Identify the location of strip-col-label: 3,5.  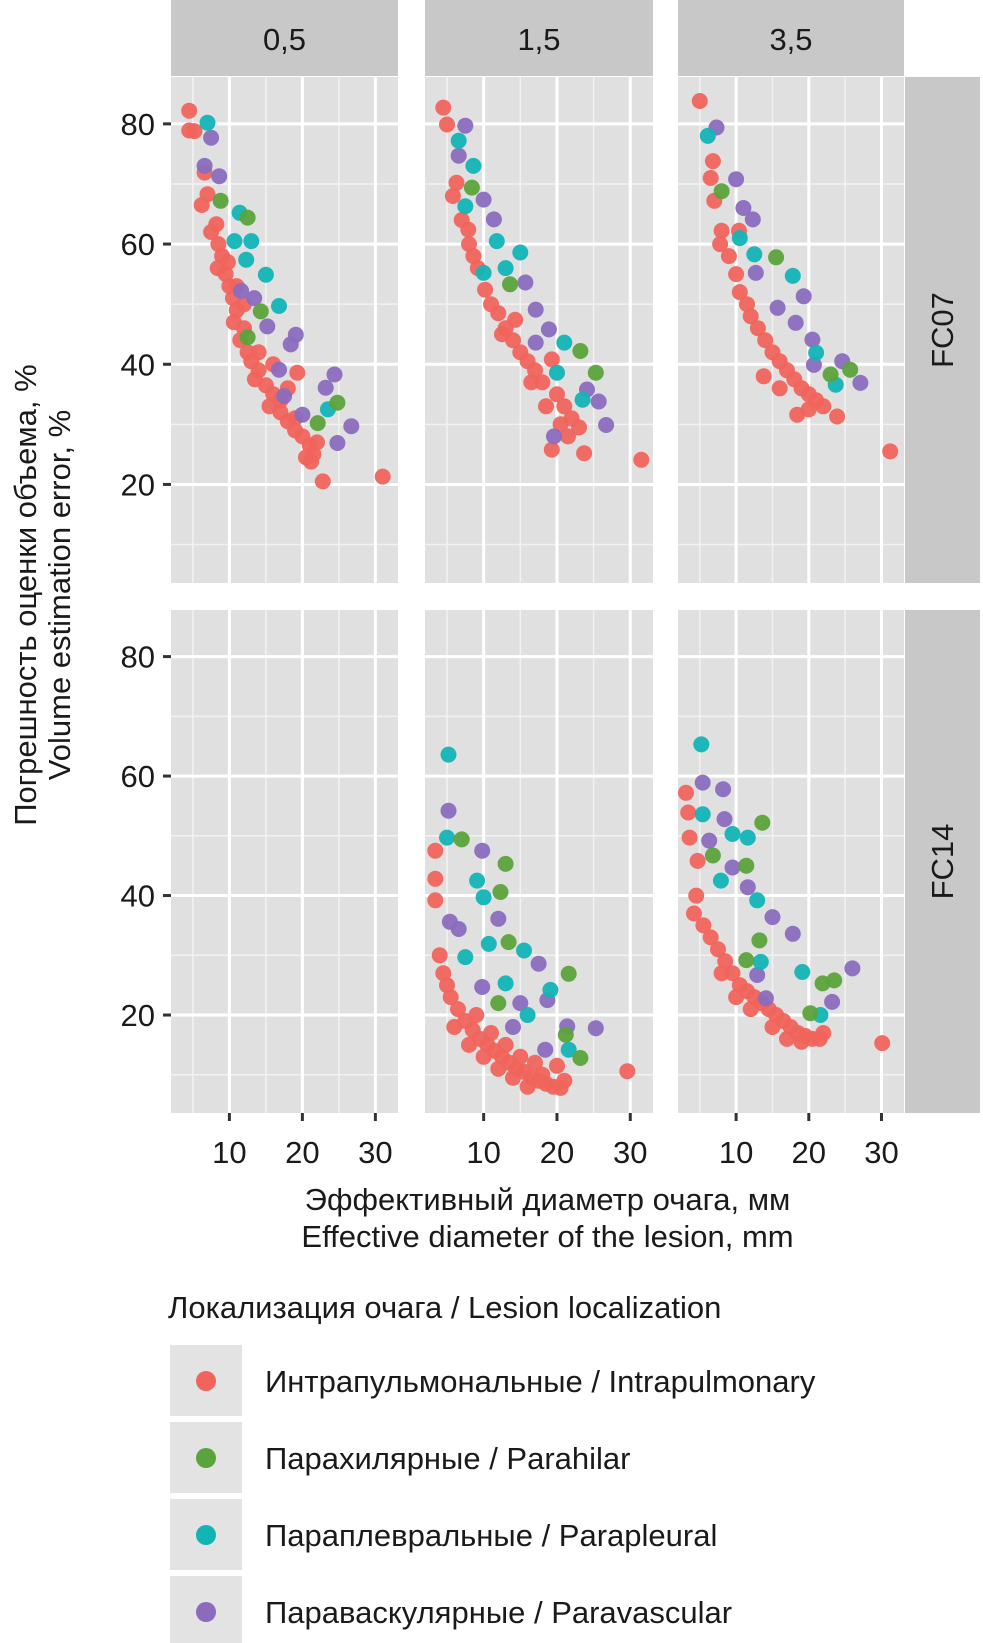
(790, 39).